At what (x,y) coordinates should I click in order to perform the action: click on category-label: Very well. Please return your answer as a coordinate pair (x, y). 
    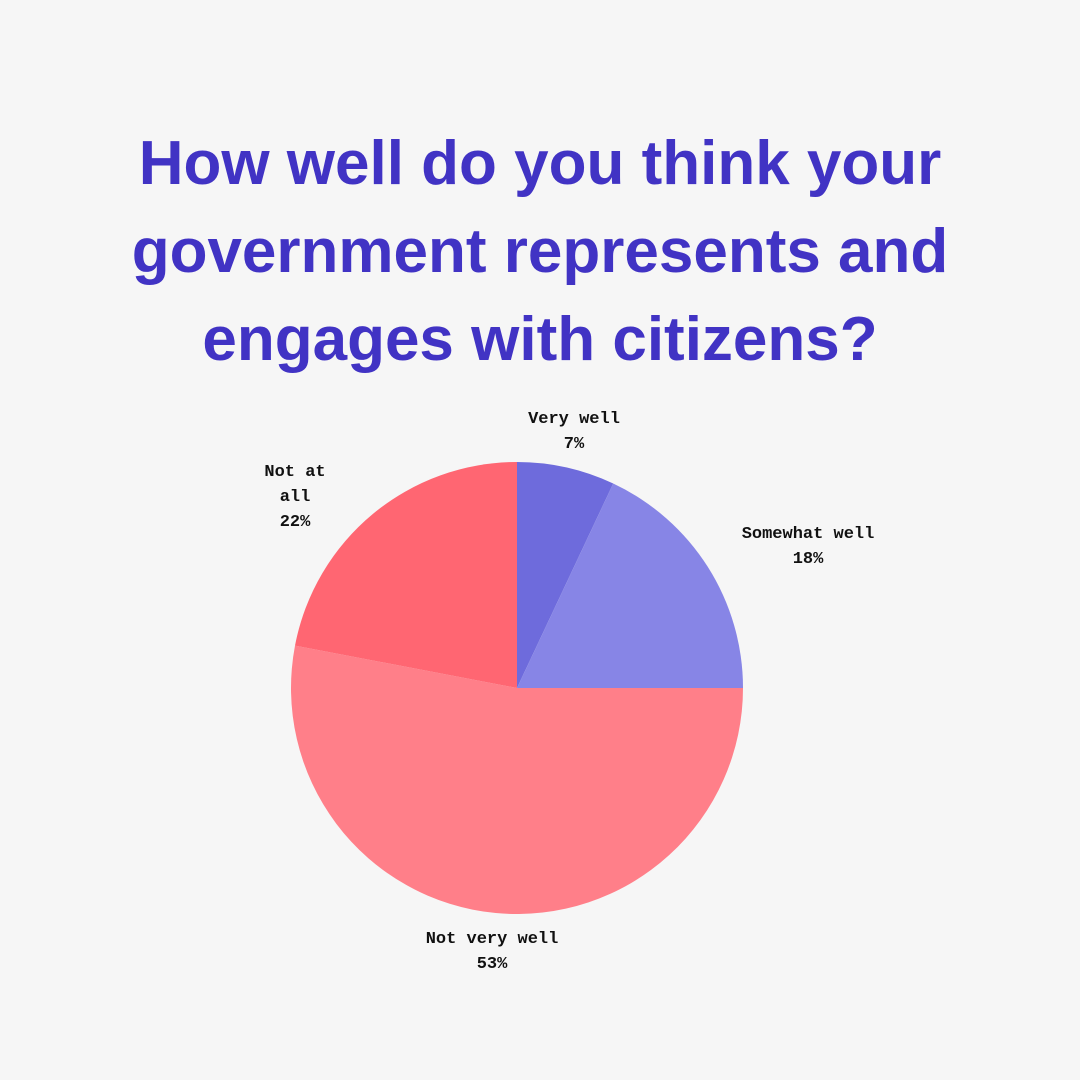
    Looking at the image, I should click on (574, 419).